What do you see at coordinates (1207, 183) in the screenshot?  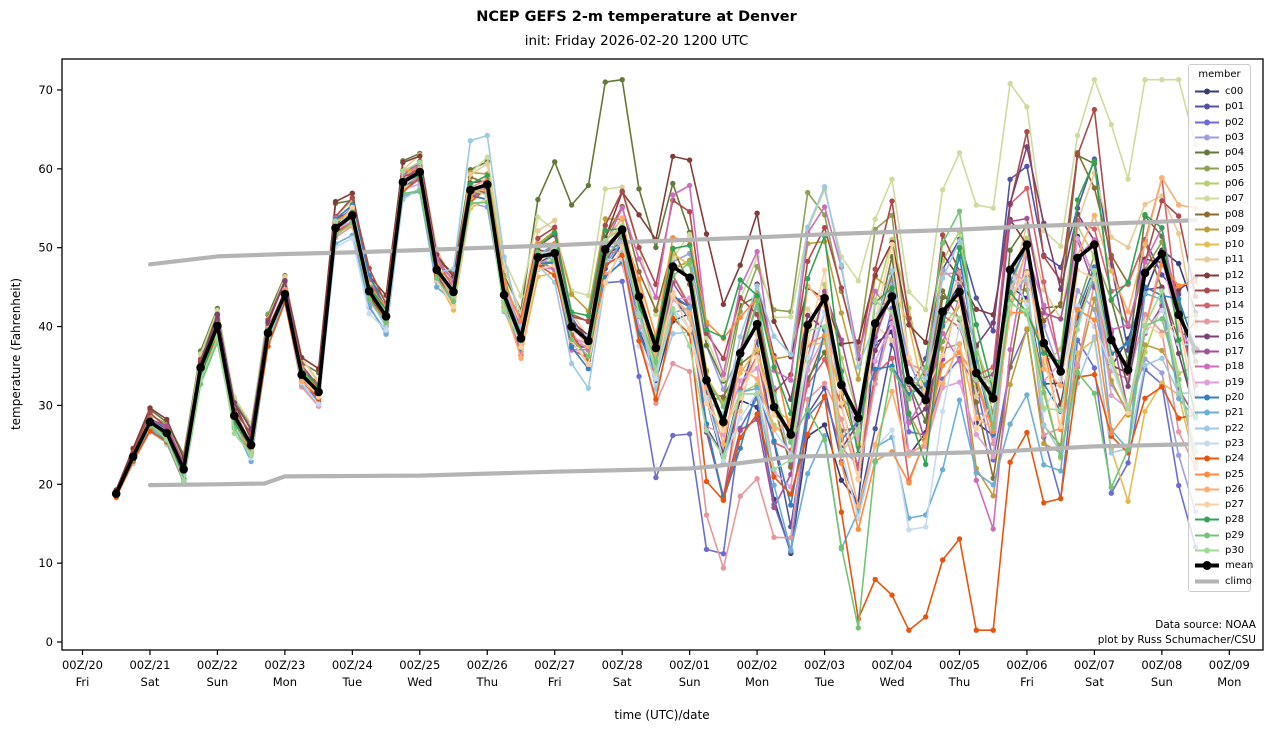 I see `legend-marker-p06` at bounding box center [1207, 183].